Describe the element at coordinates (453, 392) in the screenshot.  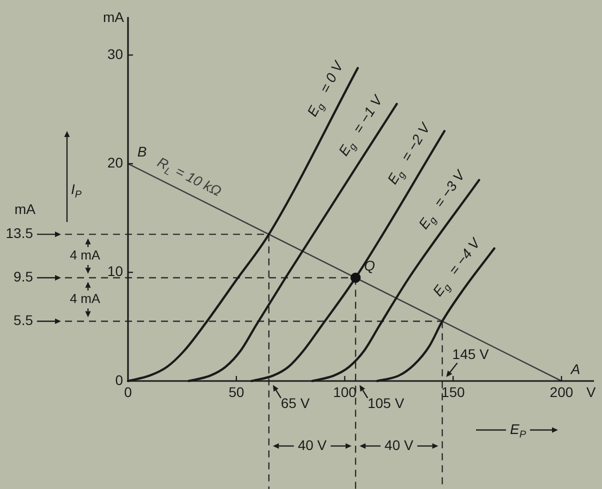
I see `x-tick-label: 150` at that location.